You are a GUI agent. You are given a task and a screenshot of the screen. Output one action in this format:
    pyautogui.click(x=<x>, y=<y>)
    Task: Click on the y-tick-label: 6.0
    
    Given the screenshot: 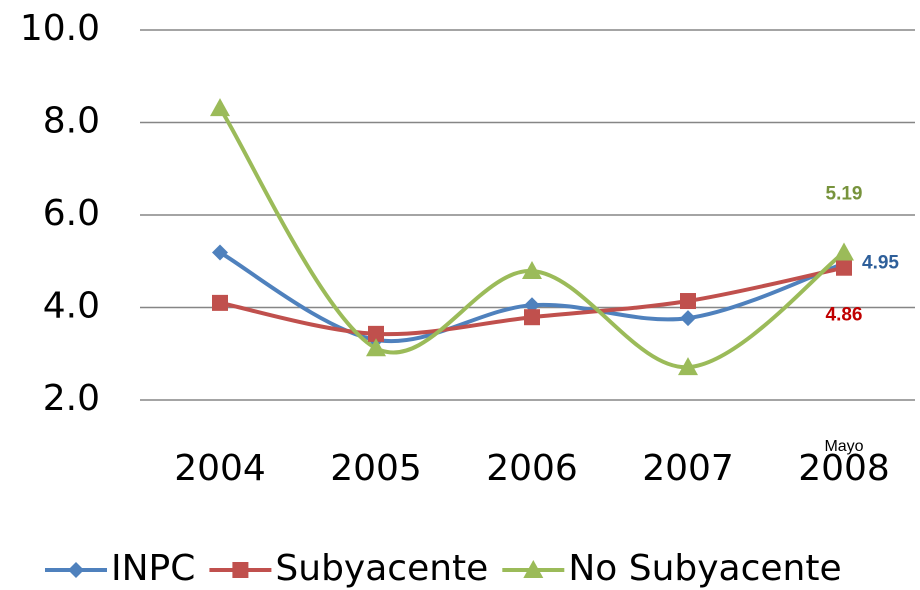 What is the action you would take?
    pyautogui.click(x=71, y=213)
    